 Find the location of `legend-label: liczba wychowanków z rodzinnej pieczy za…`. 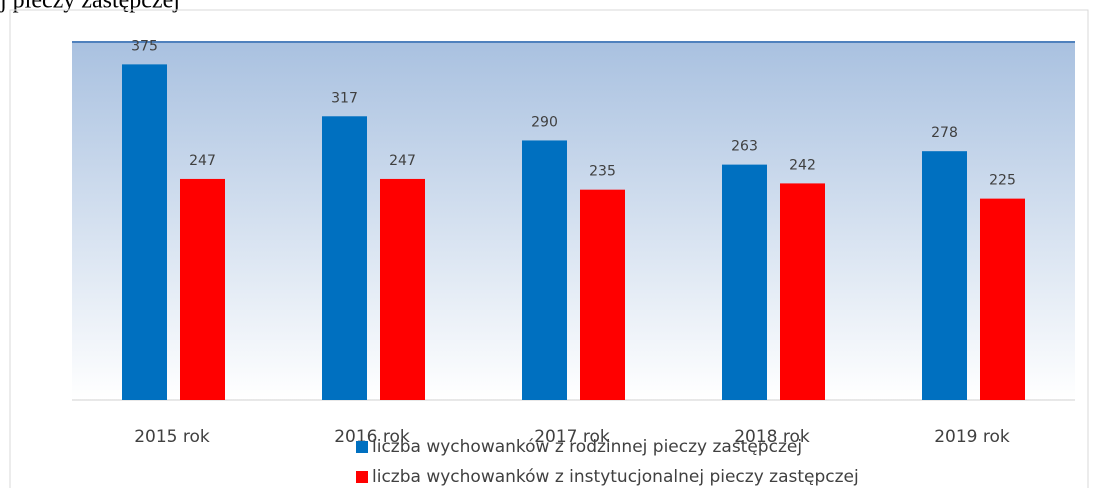

legend-label: liczba wychowanków z rodzinnej pieczy za… is located at coordinates (587, 447).